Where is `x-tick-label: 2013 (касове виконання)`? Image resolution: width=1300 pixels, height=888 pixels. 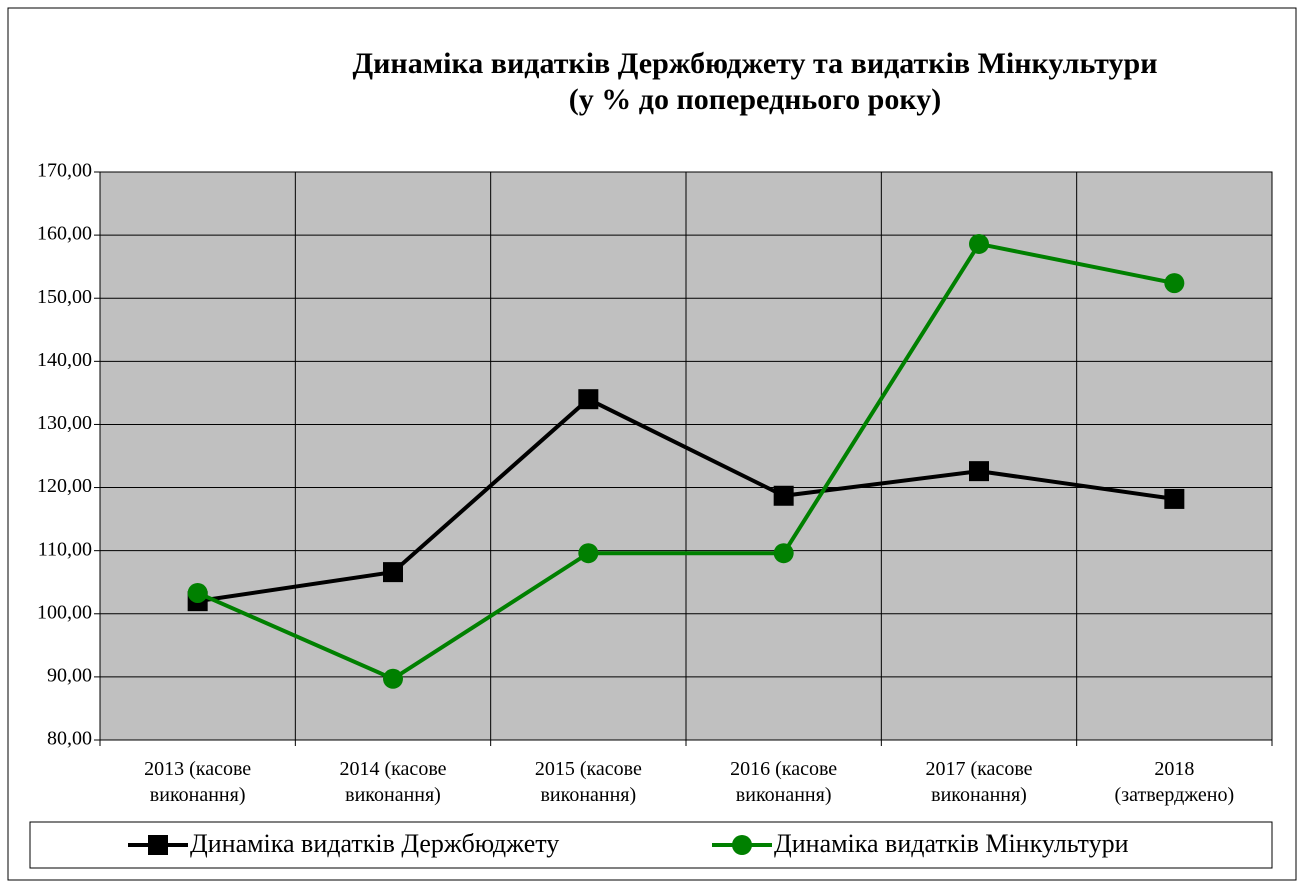
x-tick-label: 2013 (касове виконання) is located at coordinates (198, 782).